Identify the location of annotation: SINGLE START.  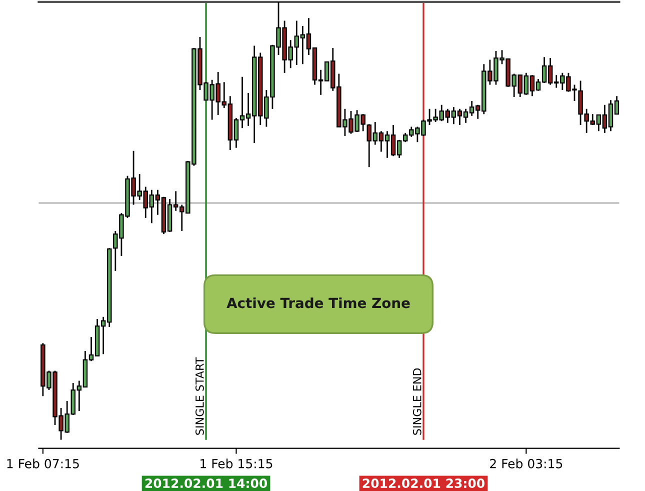
(199, 396).